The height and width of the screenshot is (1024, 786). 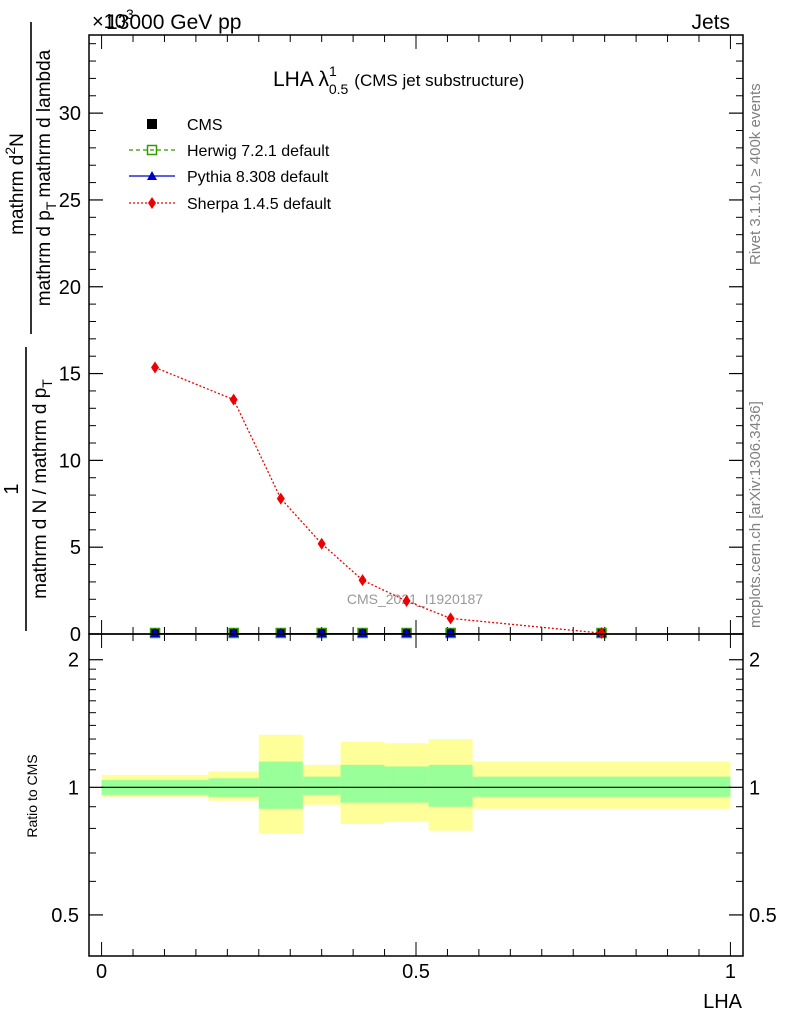 I want to click on rivet-version-label: Rivet 3.1.10, ≥ 400k events, so click(x=755, y=174).